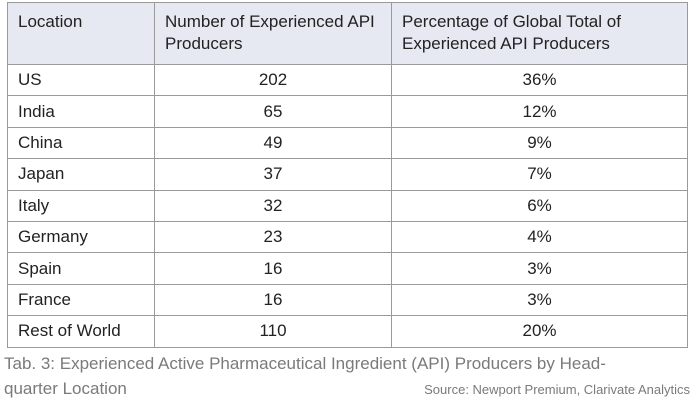 This screenshot has width=697, height=417. What do you see at coordinates (539, 143) in the screenshot?
I see `cell-global-percentage: 9%` at bounding box center [539, 143].